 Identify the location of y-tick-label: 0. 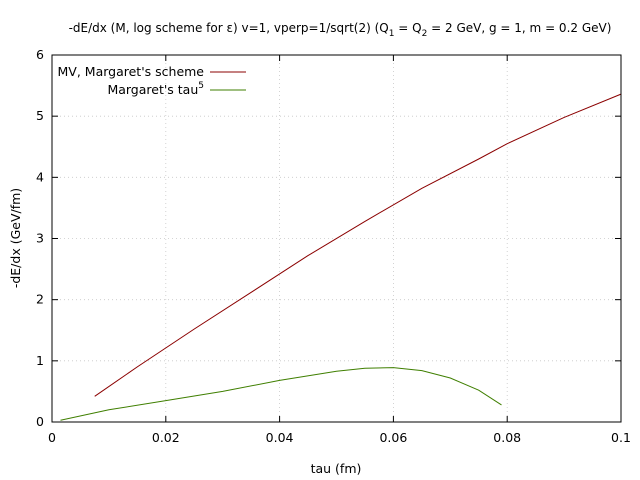
(40, 421).